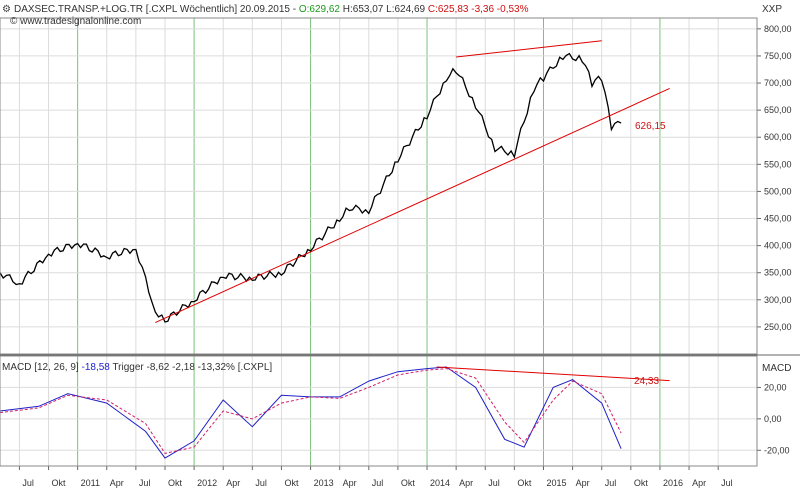 This screenshot has width=800, height=497. Describe the element at coordinates (478, 9) in the screenshot. I see `header-close: C:625,83 -3,36 -0,53%` at that location.